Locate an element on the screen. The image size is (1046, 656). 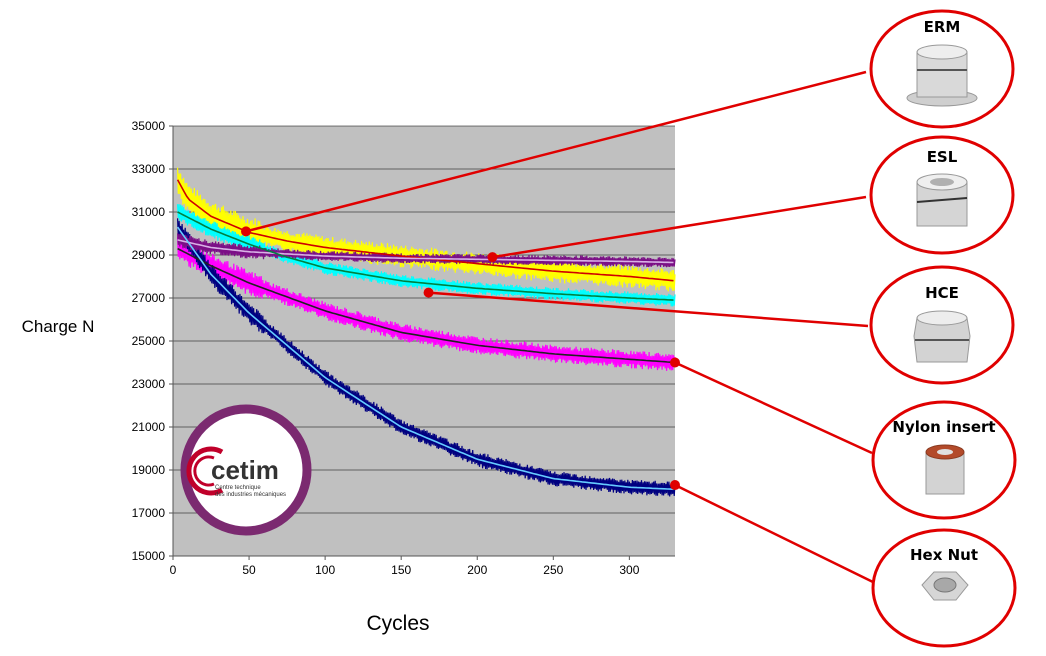
series-trend-esl is located at coordinates (425, 251).